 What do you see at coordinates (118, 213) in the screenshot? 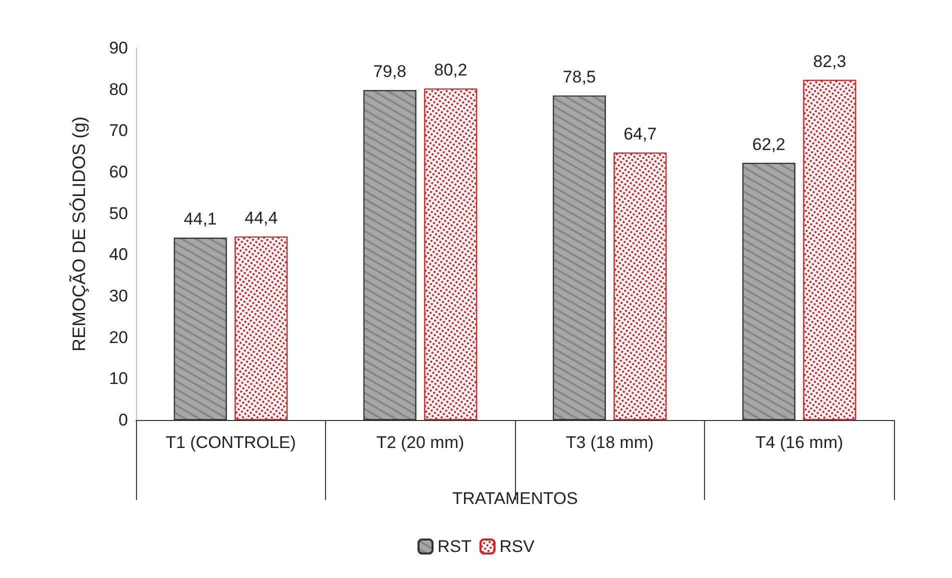
I see `y-tick-label: 50` at bounding box center [118, 213].